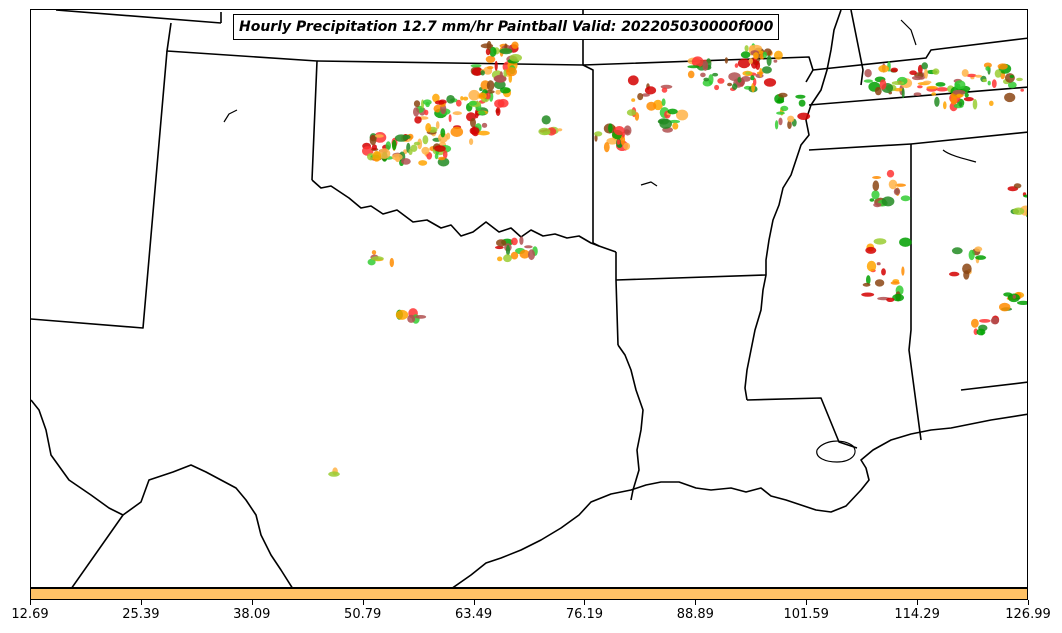 The width and height of the screenshot is (1062, 633). I want to click on arkansas-south-boundary, so click(691, 277).